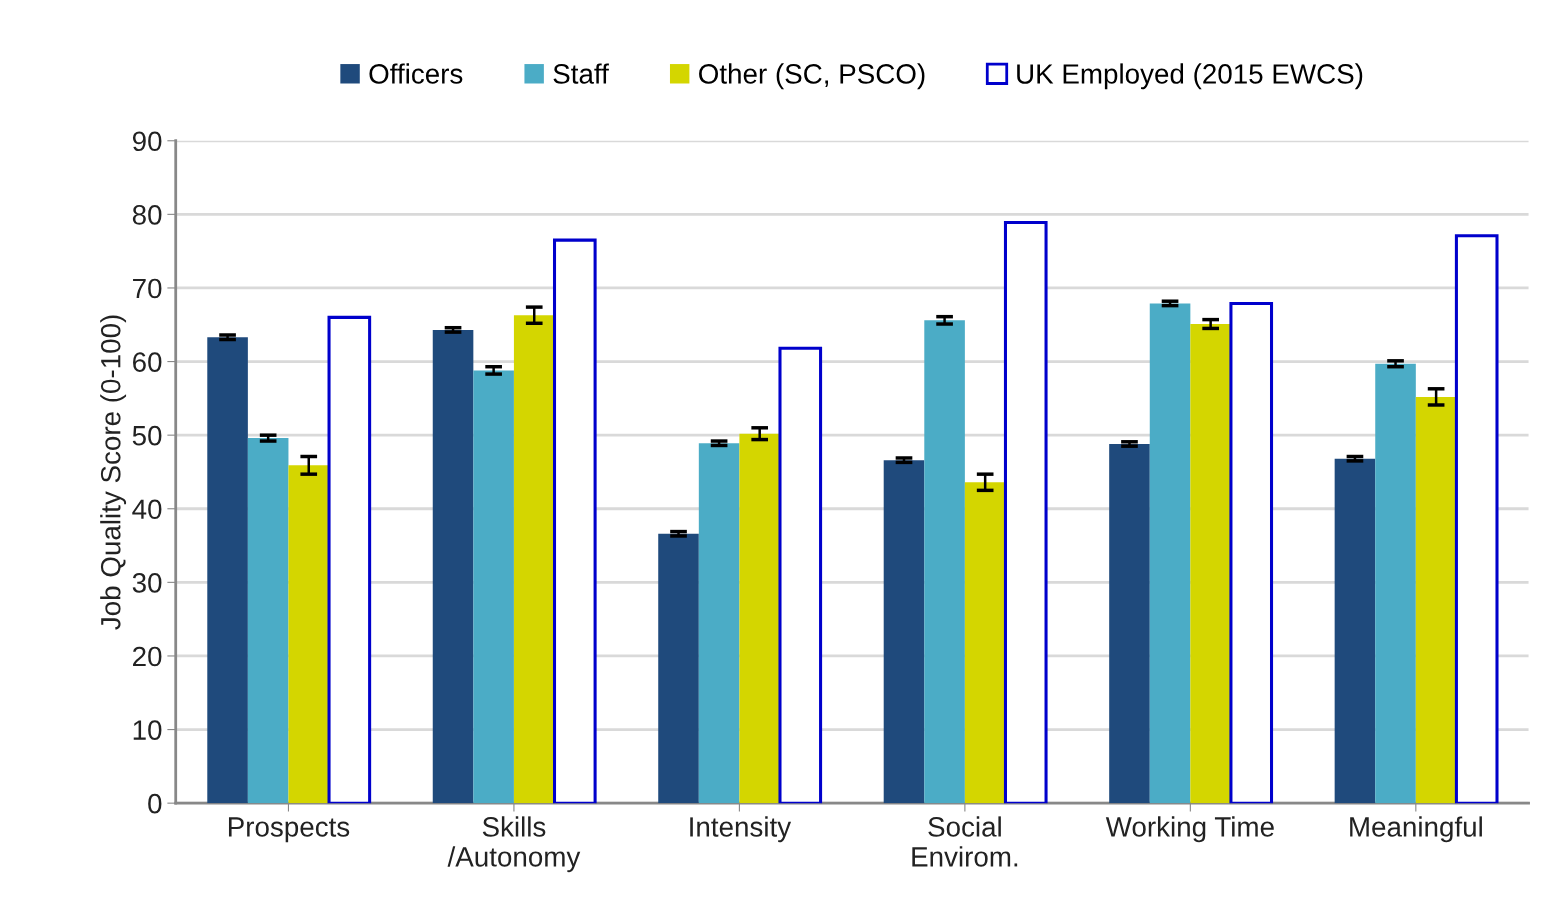 The height and width of the screenshot is (920, 1555). What do you see at coordinates (147, 362) in the screenshot?
I see `y-tick-label: 60` at bounding box center [147, 362].